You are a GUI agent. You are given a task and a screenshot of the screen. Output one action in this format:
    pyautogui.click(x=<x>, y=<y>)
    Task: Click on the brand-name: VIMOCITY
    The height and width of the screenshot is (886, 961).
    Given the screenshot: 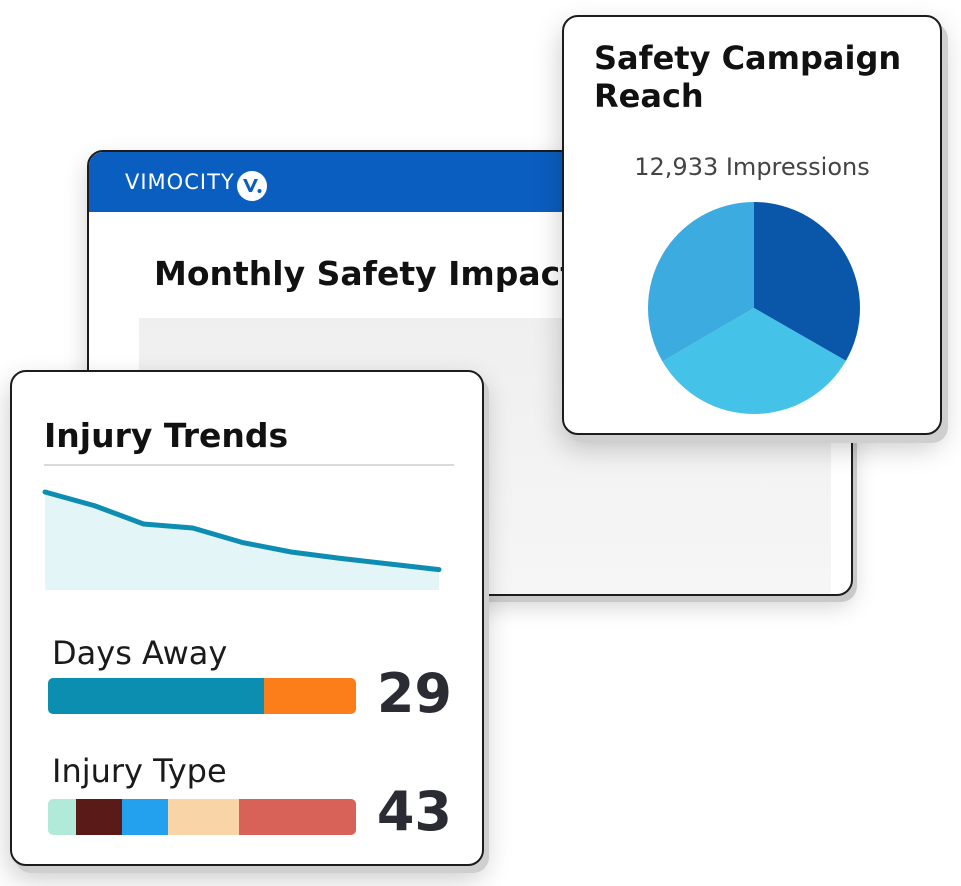 What is the action you would take?
    pyautogui.click(x=180, y=182)
    